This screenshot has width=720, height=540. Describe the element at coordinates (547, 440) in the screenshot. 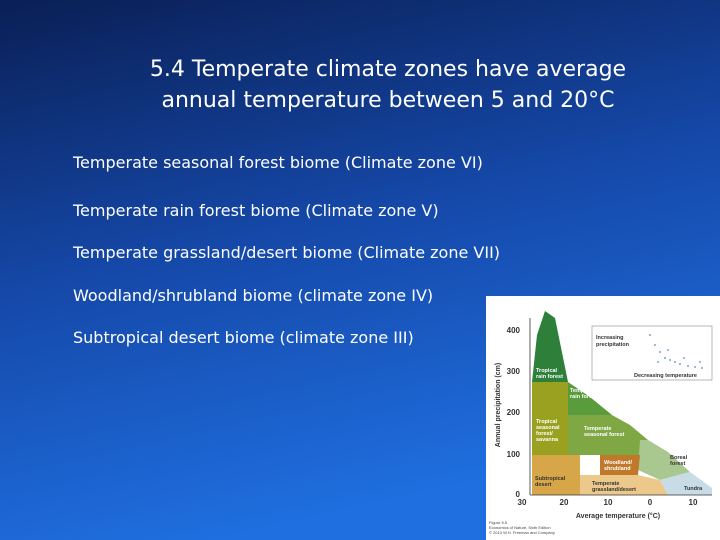

I see `region-label: savanna` at that location.